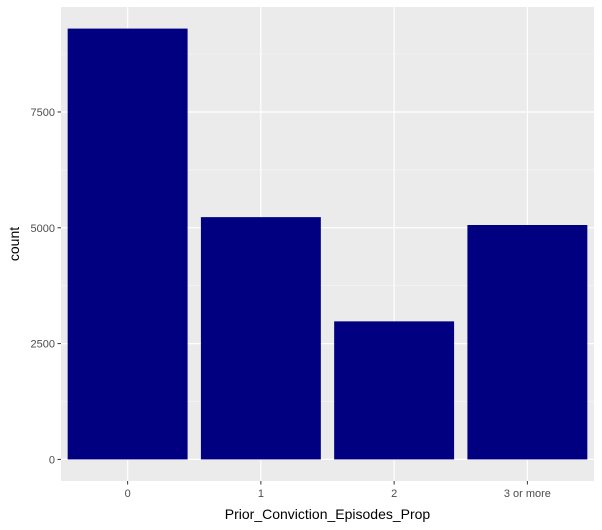  Describe the element at coordinates (46, 286) in the screenshot. I see `y-axis: 0 2500 5000 7500` at that location.